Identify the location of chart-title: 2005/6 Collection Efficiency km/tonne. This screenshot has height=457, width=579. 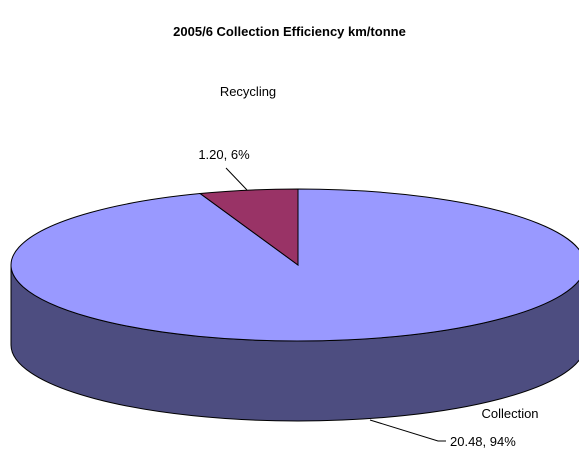
(289, 31).